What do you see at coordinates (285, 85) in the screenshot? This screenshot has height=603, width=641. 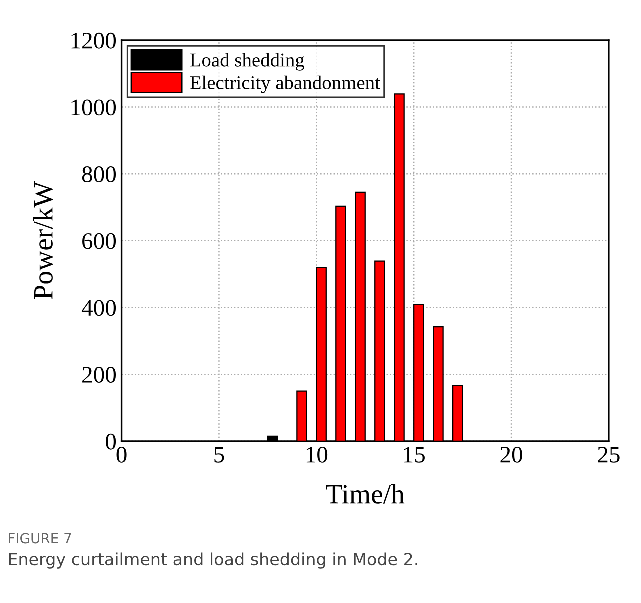 I see `legend-label: Electricity abandonment` at bounding box center [285, 85].